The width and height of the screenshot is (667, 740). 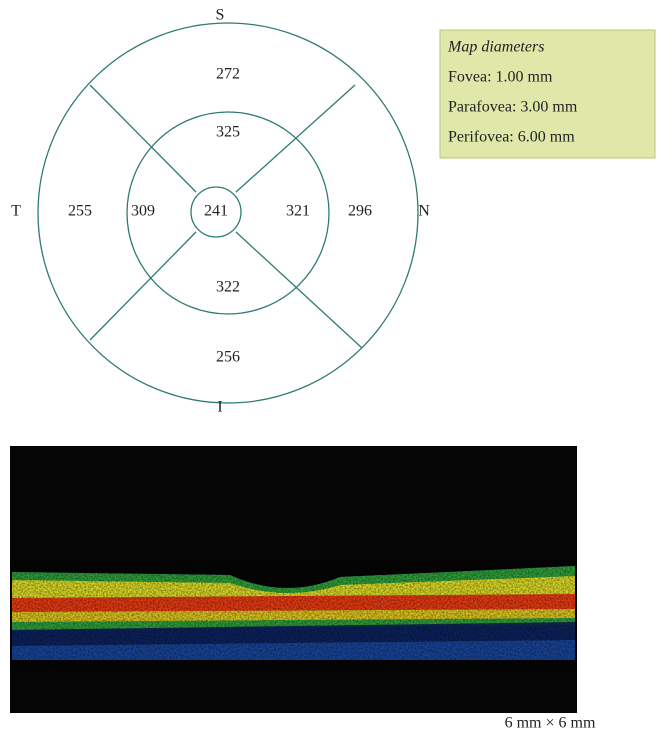 I want to click on outer-value: 255, so click(x=80, y=211).